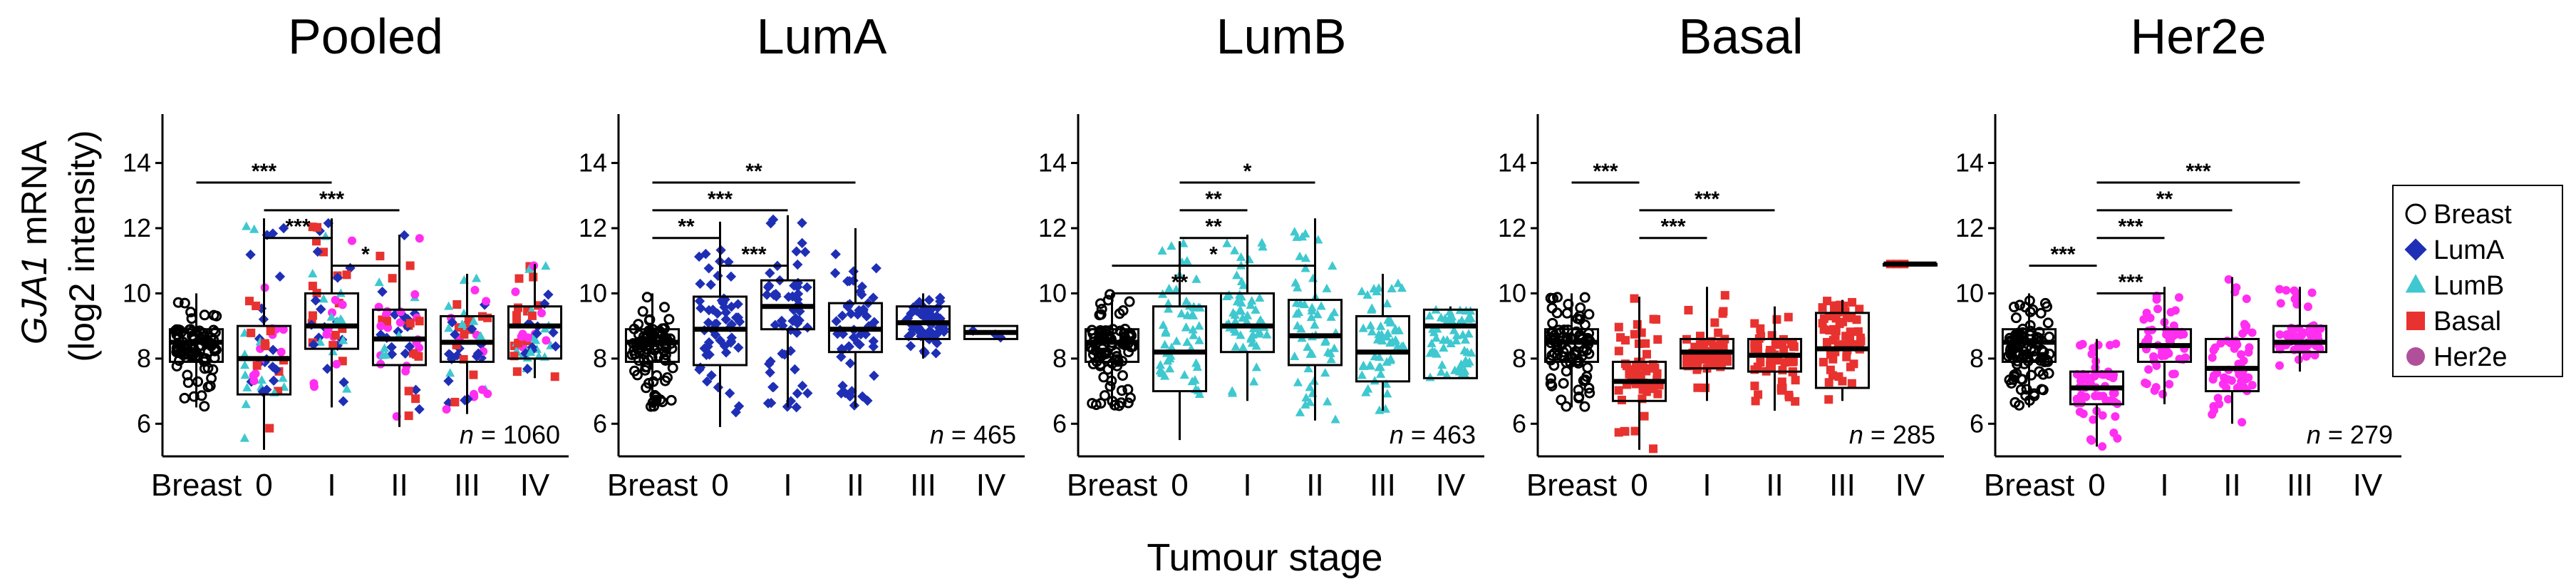  I want to click on y-tick-label: 6, so click(1977, 424).